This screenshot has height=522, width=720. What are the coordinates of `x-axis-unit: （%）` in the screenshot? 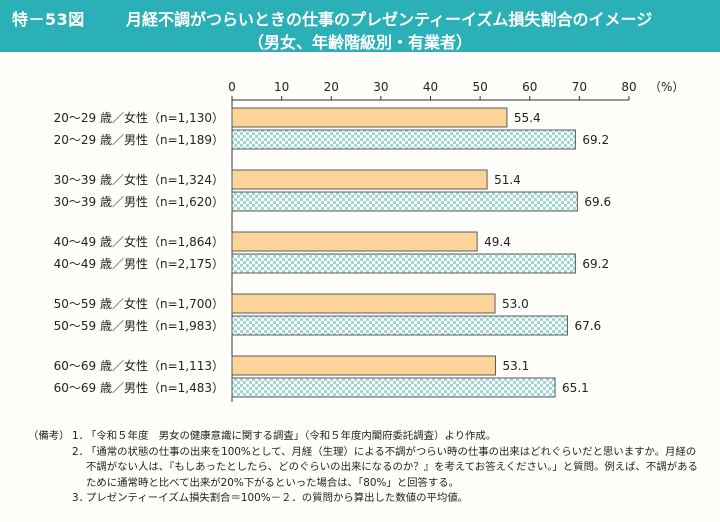 It's located at (666, 87).